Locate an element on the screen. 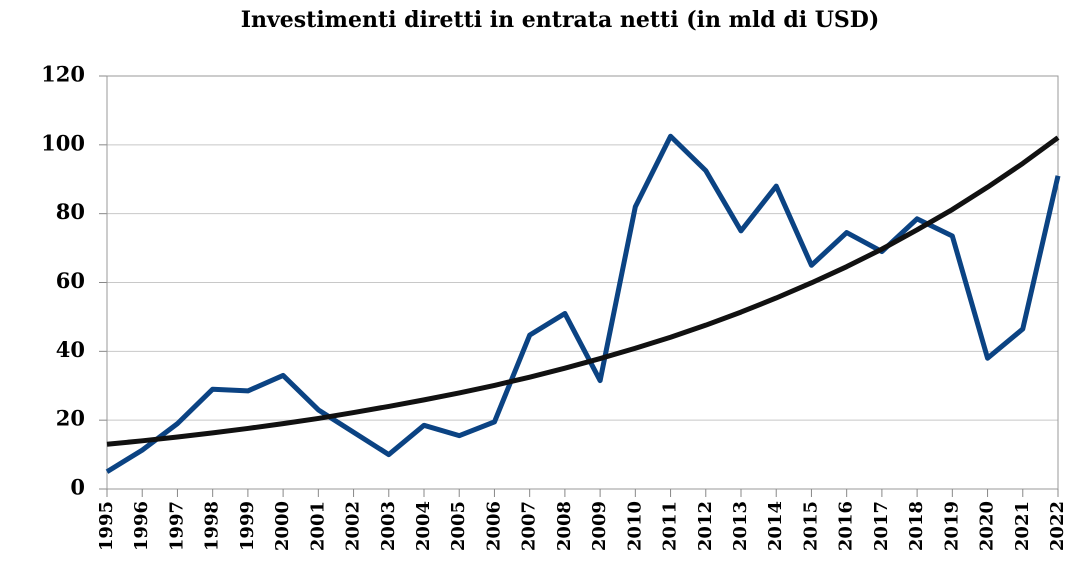 This screenshot has height=572, width=1073. x-tick-label: 2000 is located at coordinates (282, 526).